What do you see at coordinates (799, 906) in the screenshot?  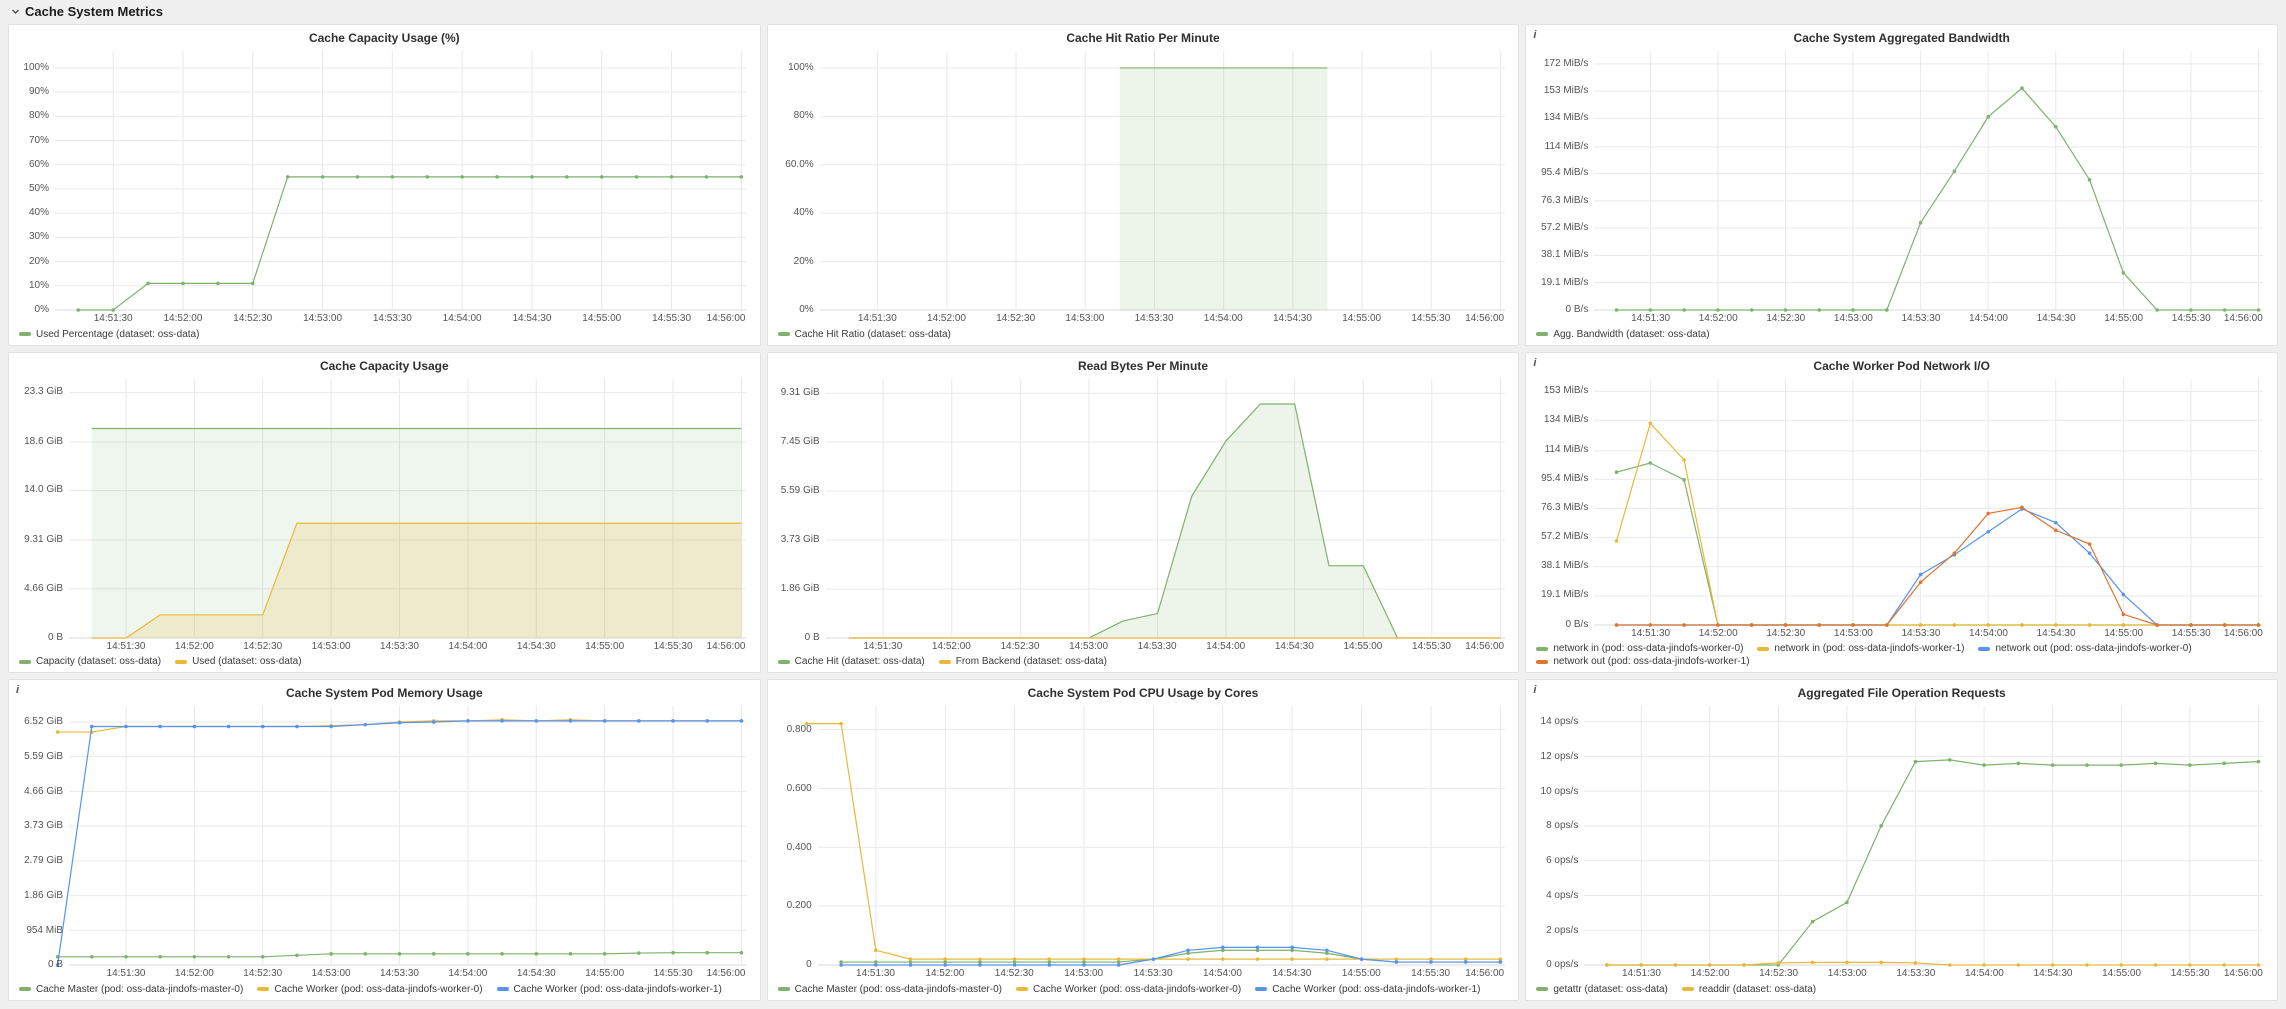 I see `y-axis-tick: 0.200` at bounding box center [799, 906].